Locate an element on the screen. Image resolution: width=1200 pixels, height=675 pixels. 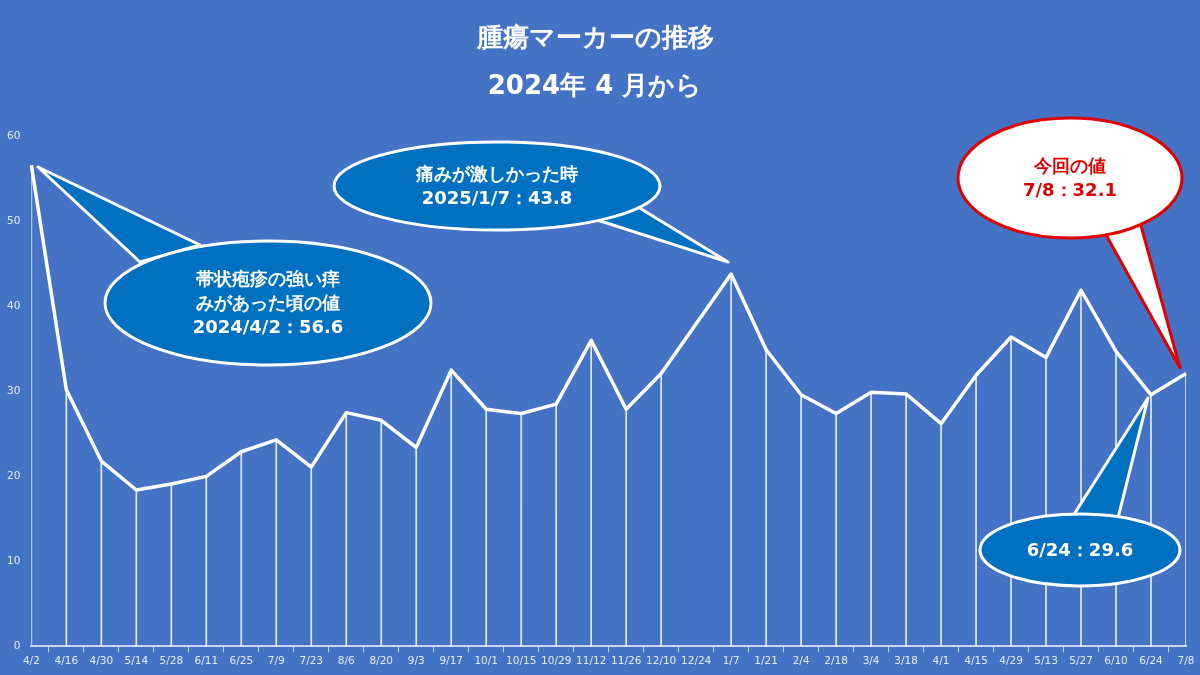
x-tick-label: 6/10 is located at coordinates (1116, 660).